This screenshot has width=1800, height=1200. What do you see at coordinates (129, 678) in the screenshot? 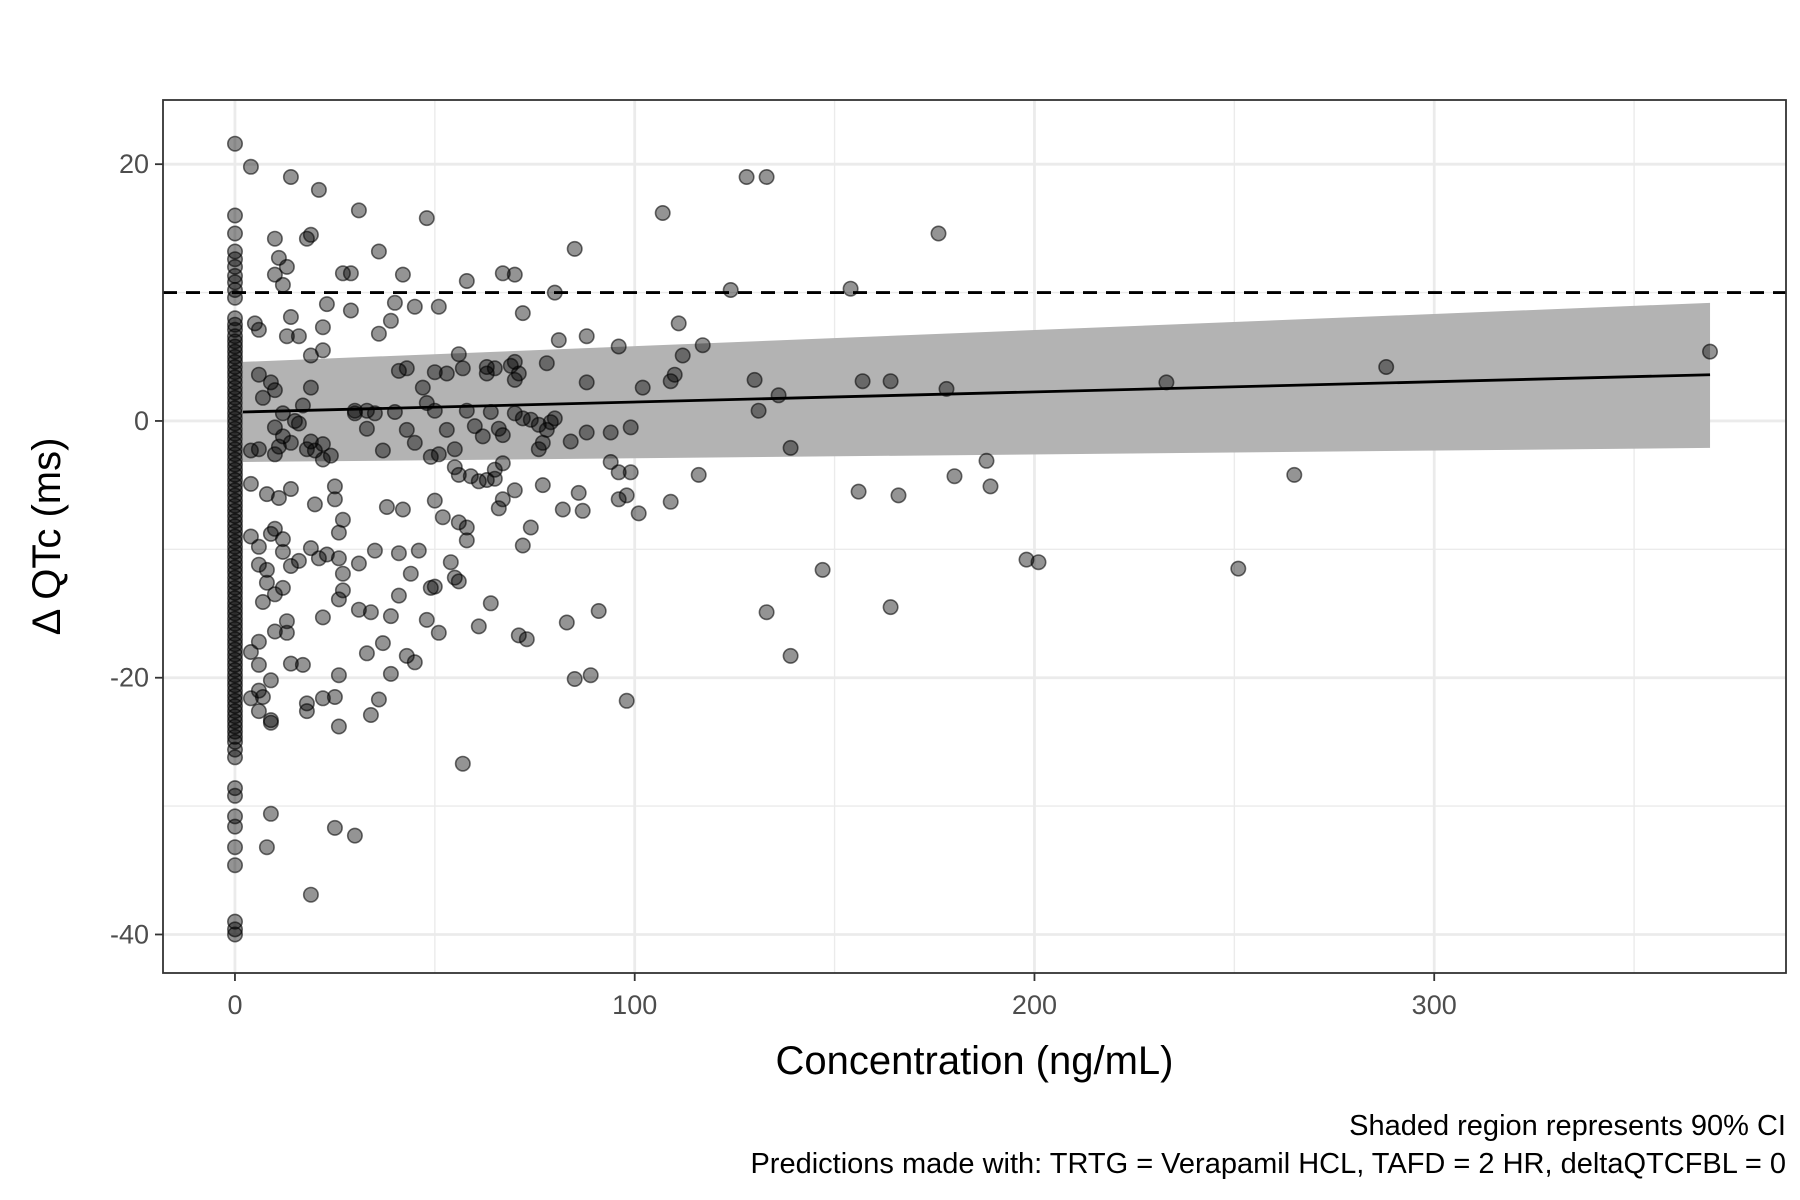
I see `y-tick-label: -20` at bounding box center [129, 678].